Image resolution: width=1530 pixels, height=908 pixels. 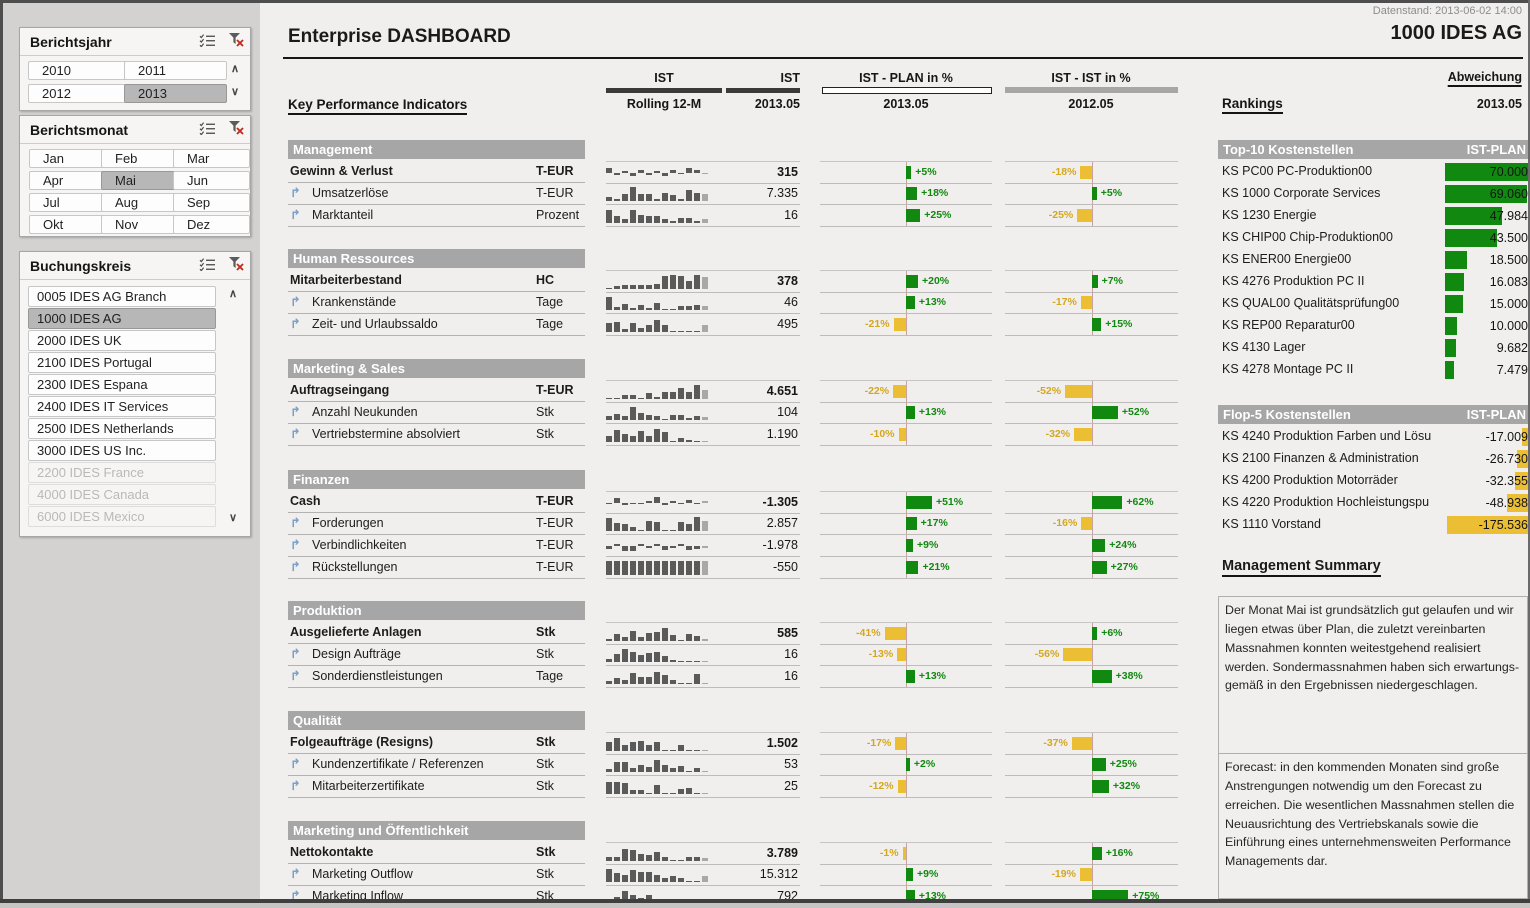 I want to click on kpi-row: ↱ Sonderdienstleistungen Tage 16 +13% +38%, so click(x=733, y=677).